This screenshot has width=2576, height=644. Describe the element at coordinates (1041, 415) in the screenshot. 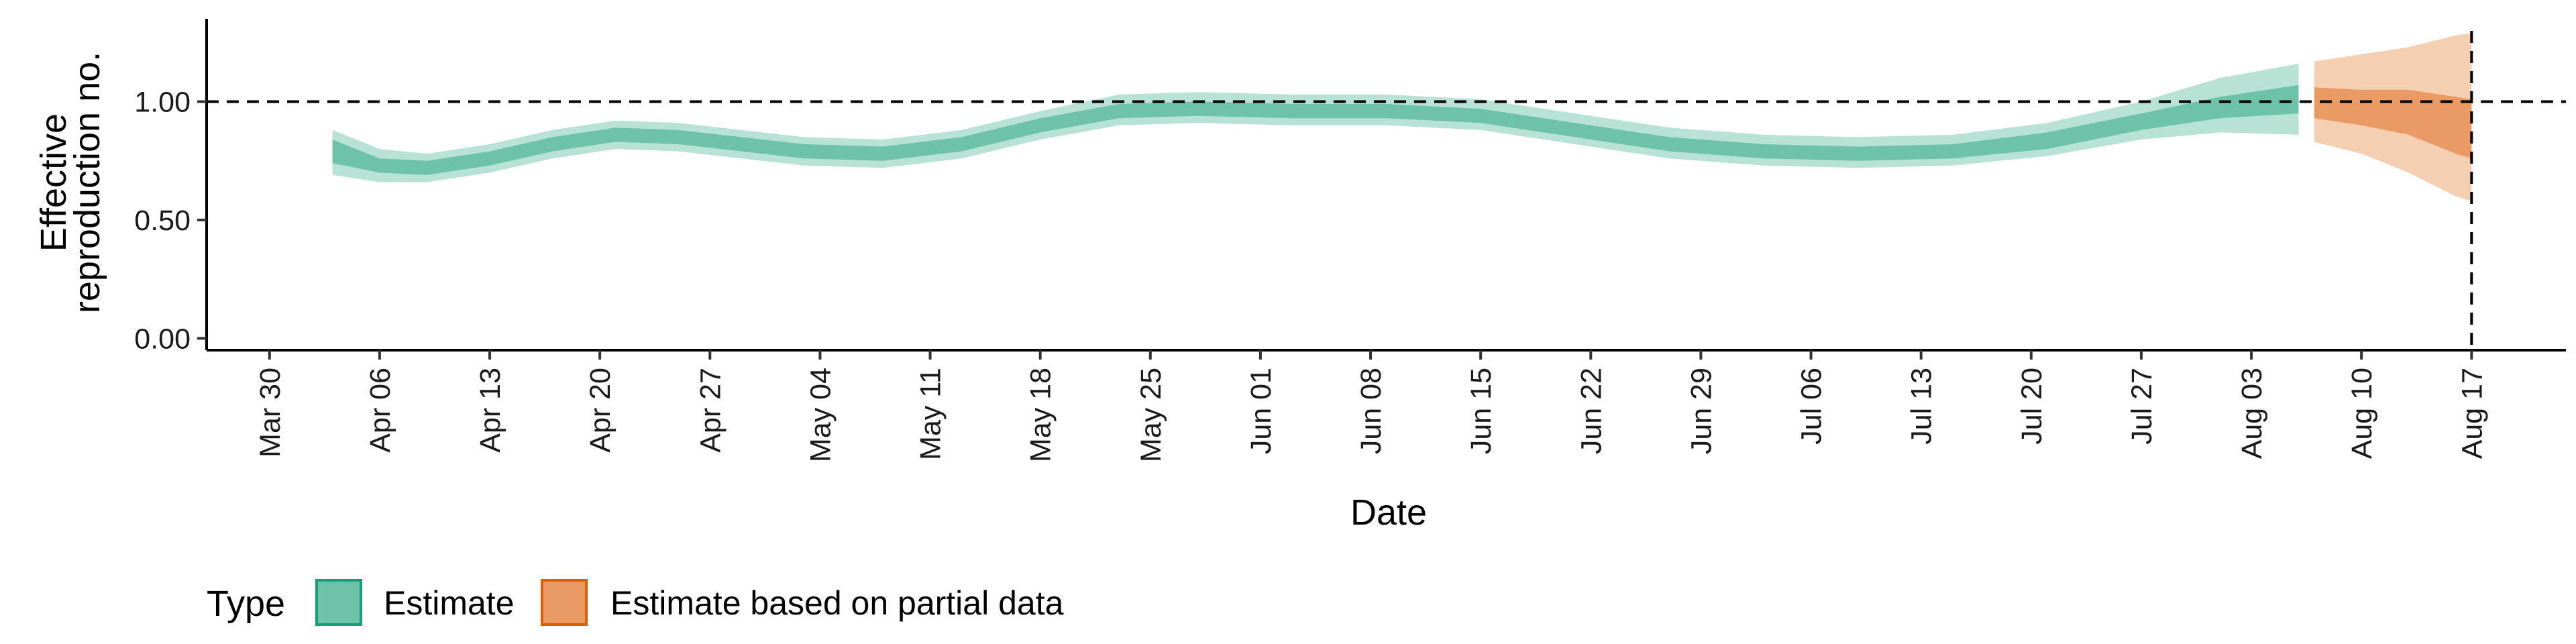

I see `x-tick-label: May 18` at that location.